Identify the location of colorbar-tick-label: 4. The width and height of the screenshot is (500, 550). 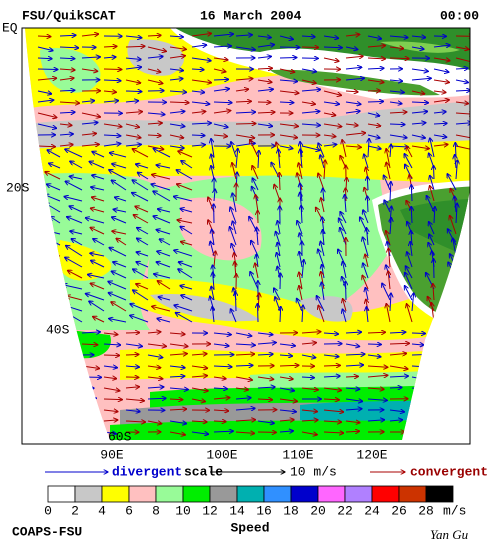
(102, 510).